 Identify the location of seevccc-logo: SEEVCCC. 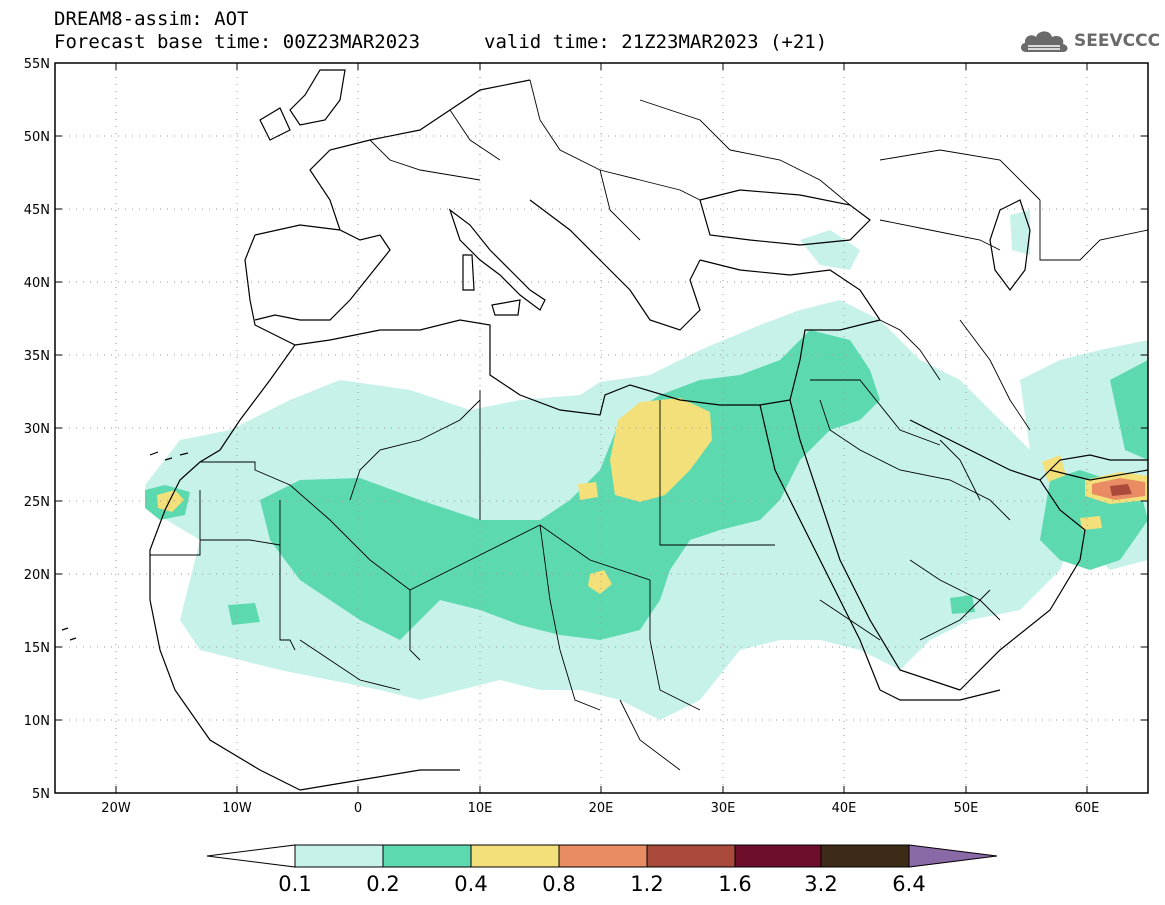
(1089, 41).